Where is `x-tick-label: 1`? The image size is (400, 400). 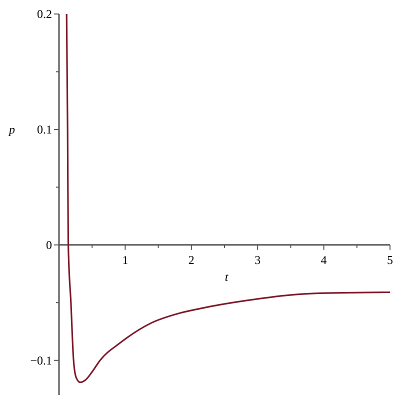
x-tick-label: 1 is located at coordinates (125, 259).